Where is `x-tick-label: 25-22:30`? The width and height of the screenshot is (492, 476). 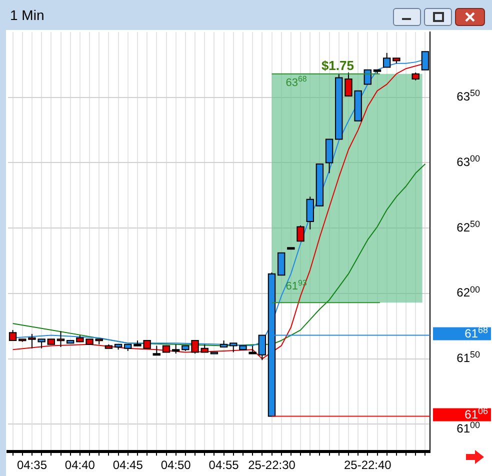
x-tick-label: 25-22:30 is located at coordinates (272, 465).